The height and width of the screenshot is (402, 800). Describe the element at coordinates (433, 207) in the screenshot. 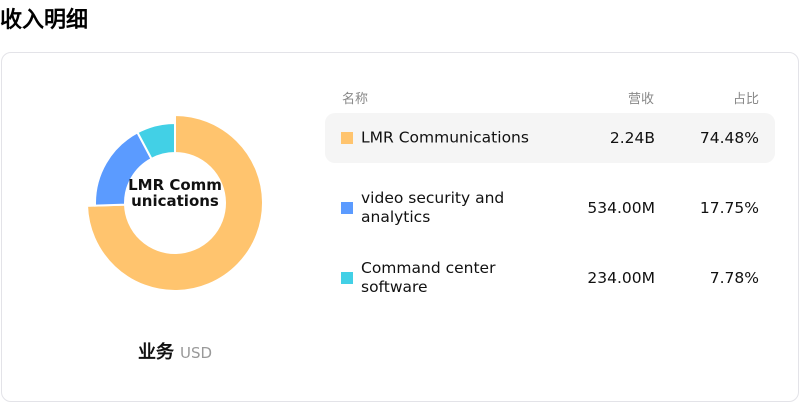

I see `row-name: video security and analytics` at that location.